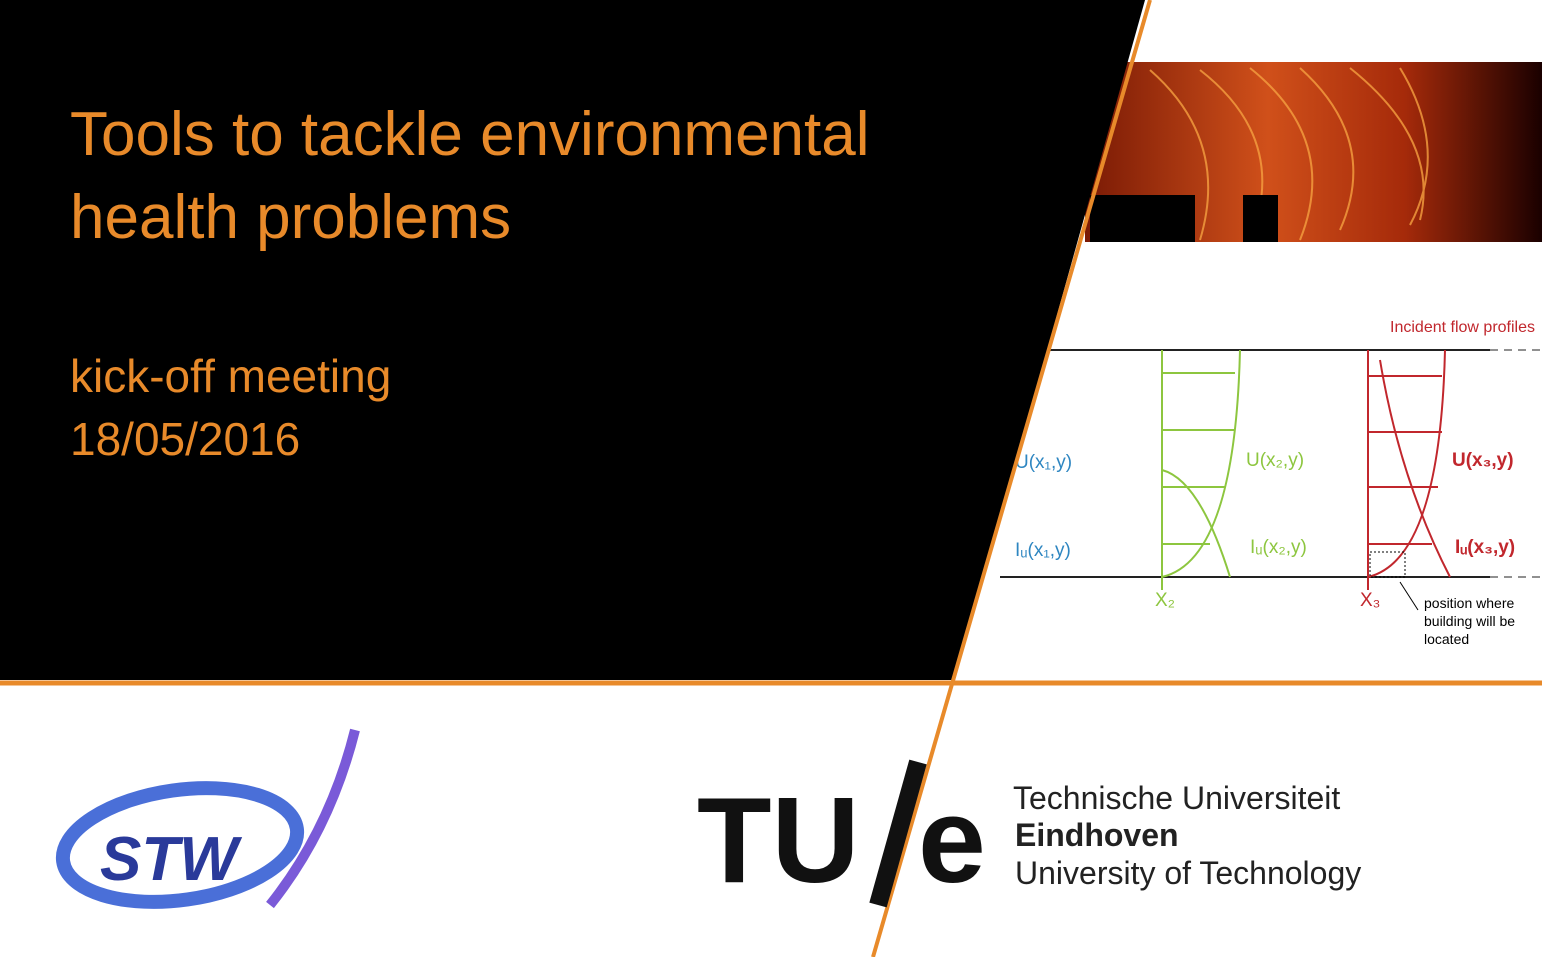 The width and height of the screenshot is (1542, 957). What do you see at coordinates (898, 833) in the screenshot?
I see `tue-slash` at bounding box center [898, 833].